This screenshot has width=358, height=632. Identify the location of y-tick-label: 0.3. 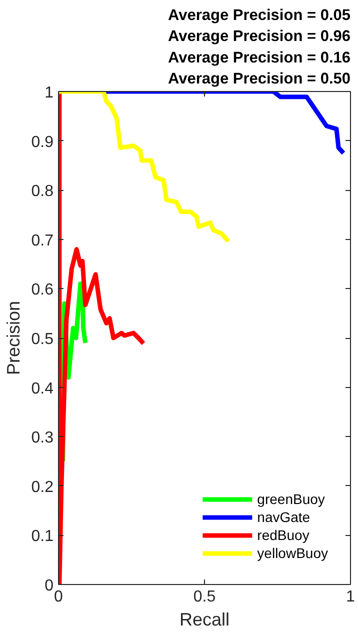
(42, 438).